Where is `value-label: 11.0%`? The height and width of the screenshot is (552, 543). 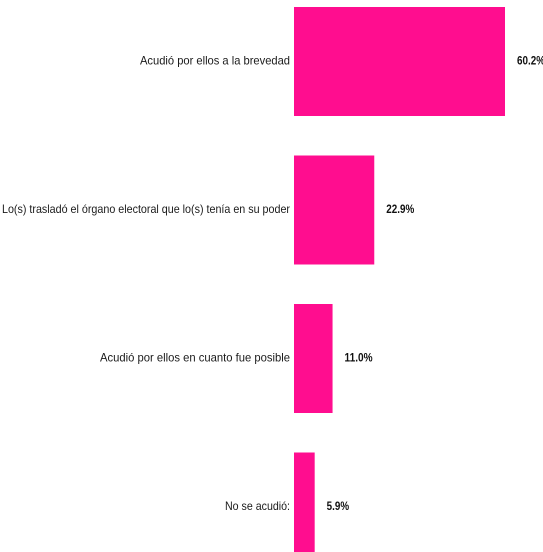
value-label: 11.0% is located at coordinates (359, 358).